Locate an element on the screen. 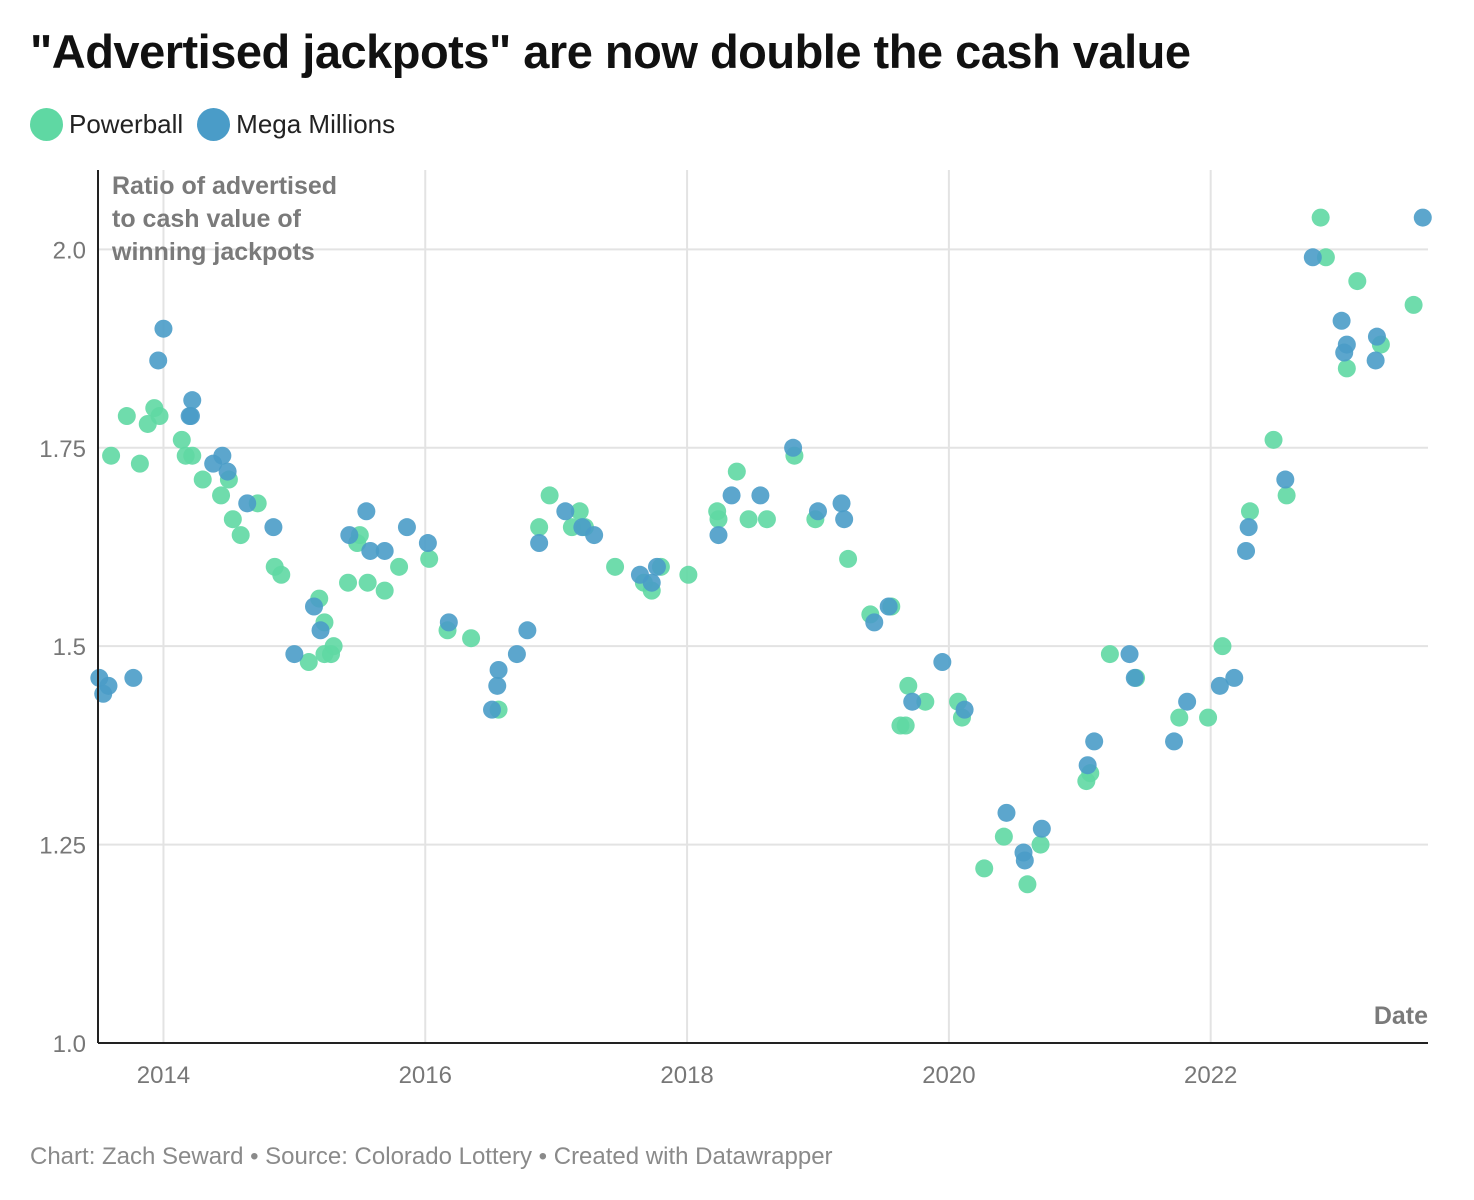 The width and height of the screenshot is (1474, 1200). legend-dot-powerball is located at coordinates (46, 124).